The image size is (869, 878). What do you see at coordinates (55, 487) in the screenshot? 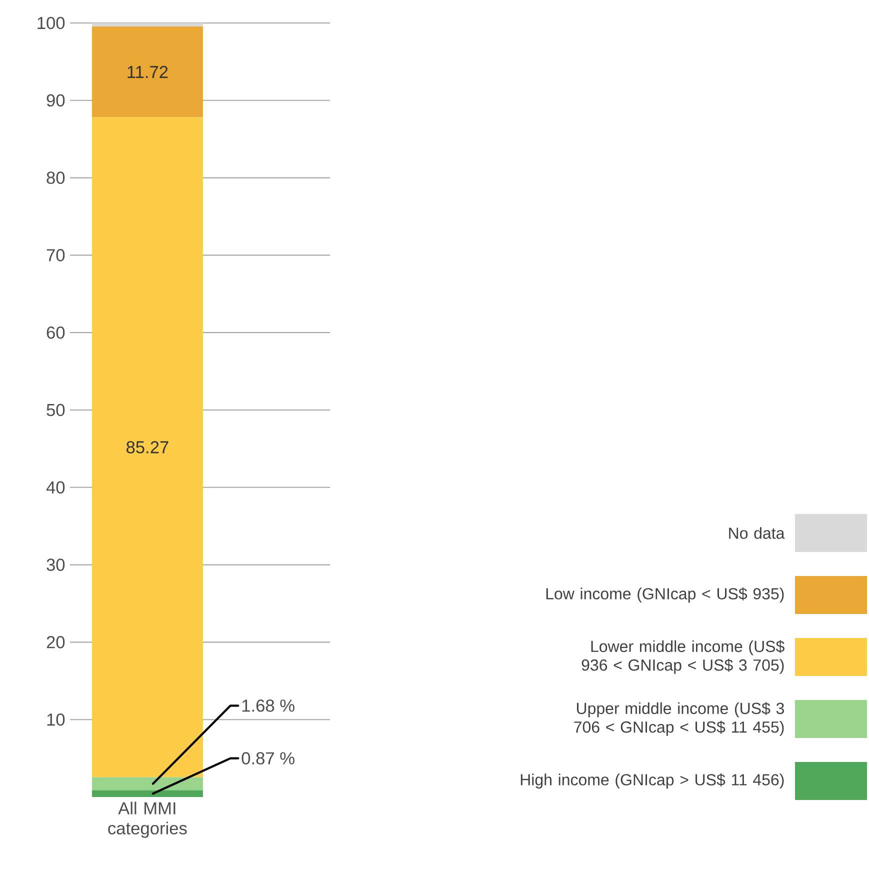
I see `y-tick-label: 40` at bounding box center [55, 487].